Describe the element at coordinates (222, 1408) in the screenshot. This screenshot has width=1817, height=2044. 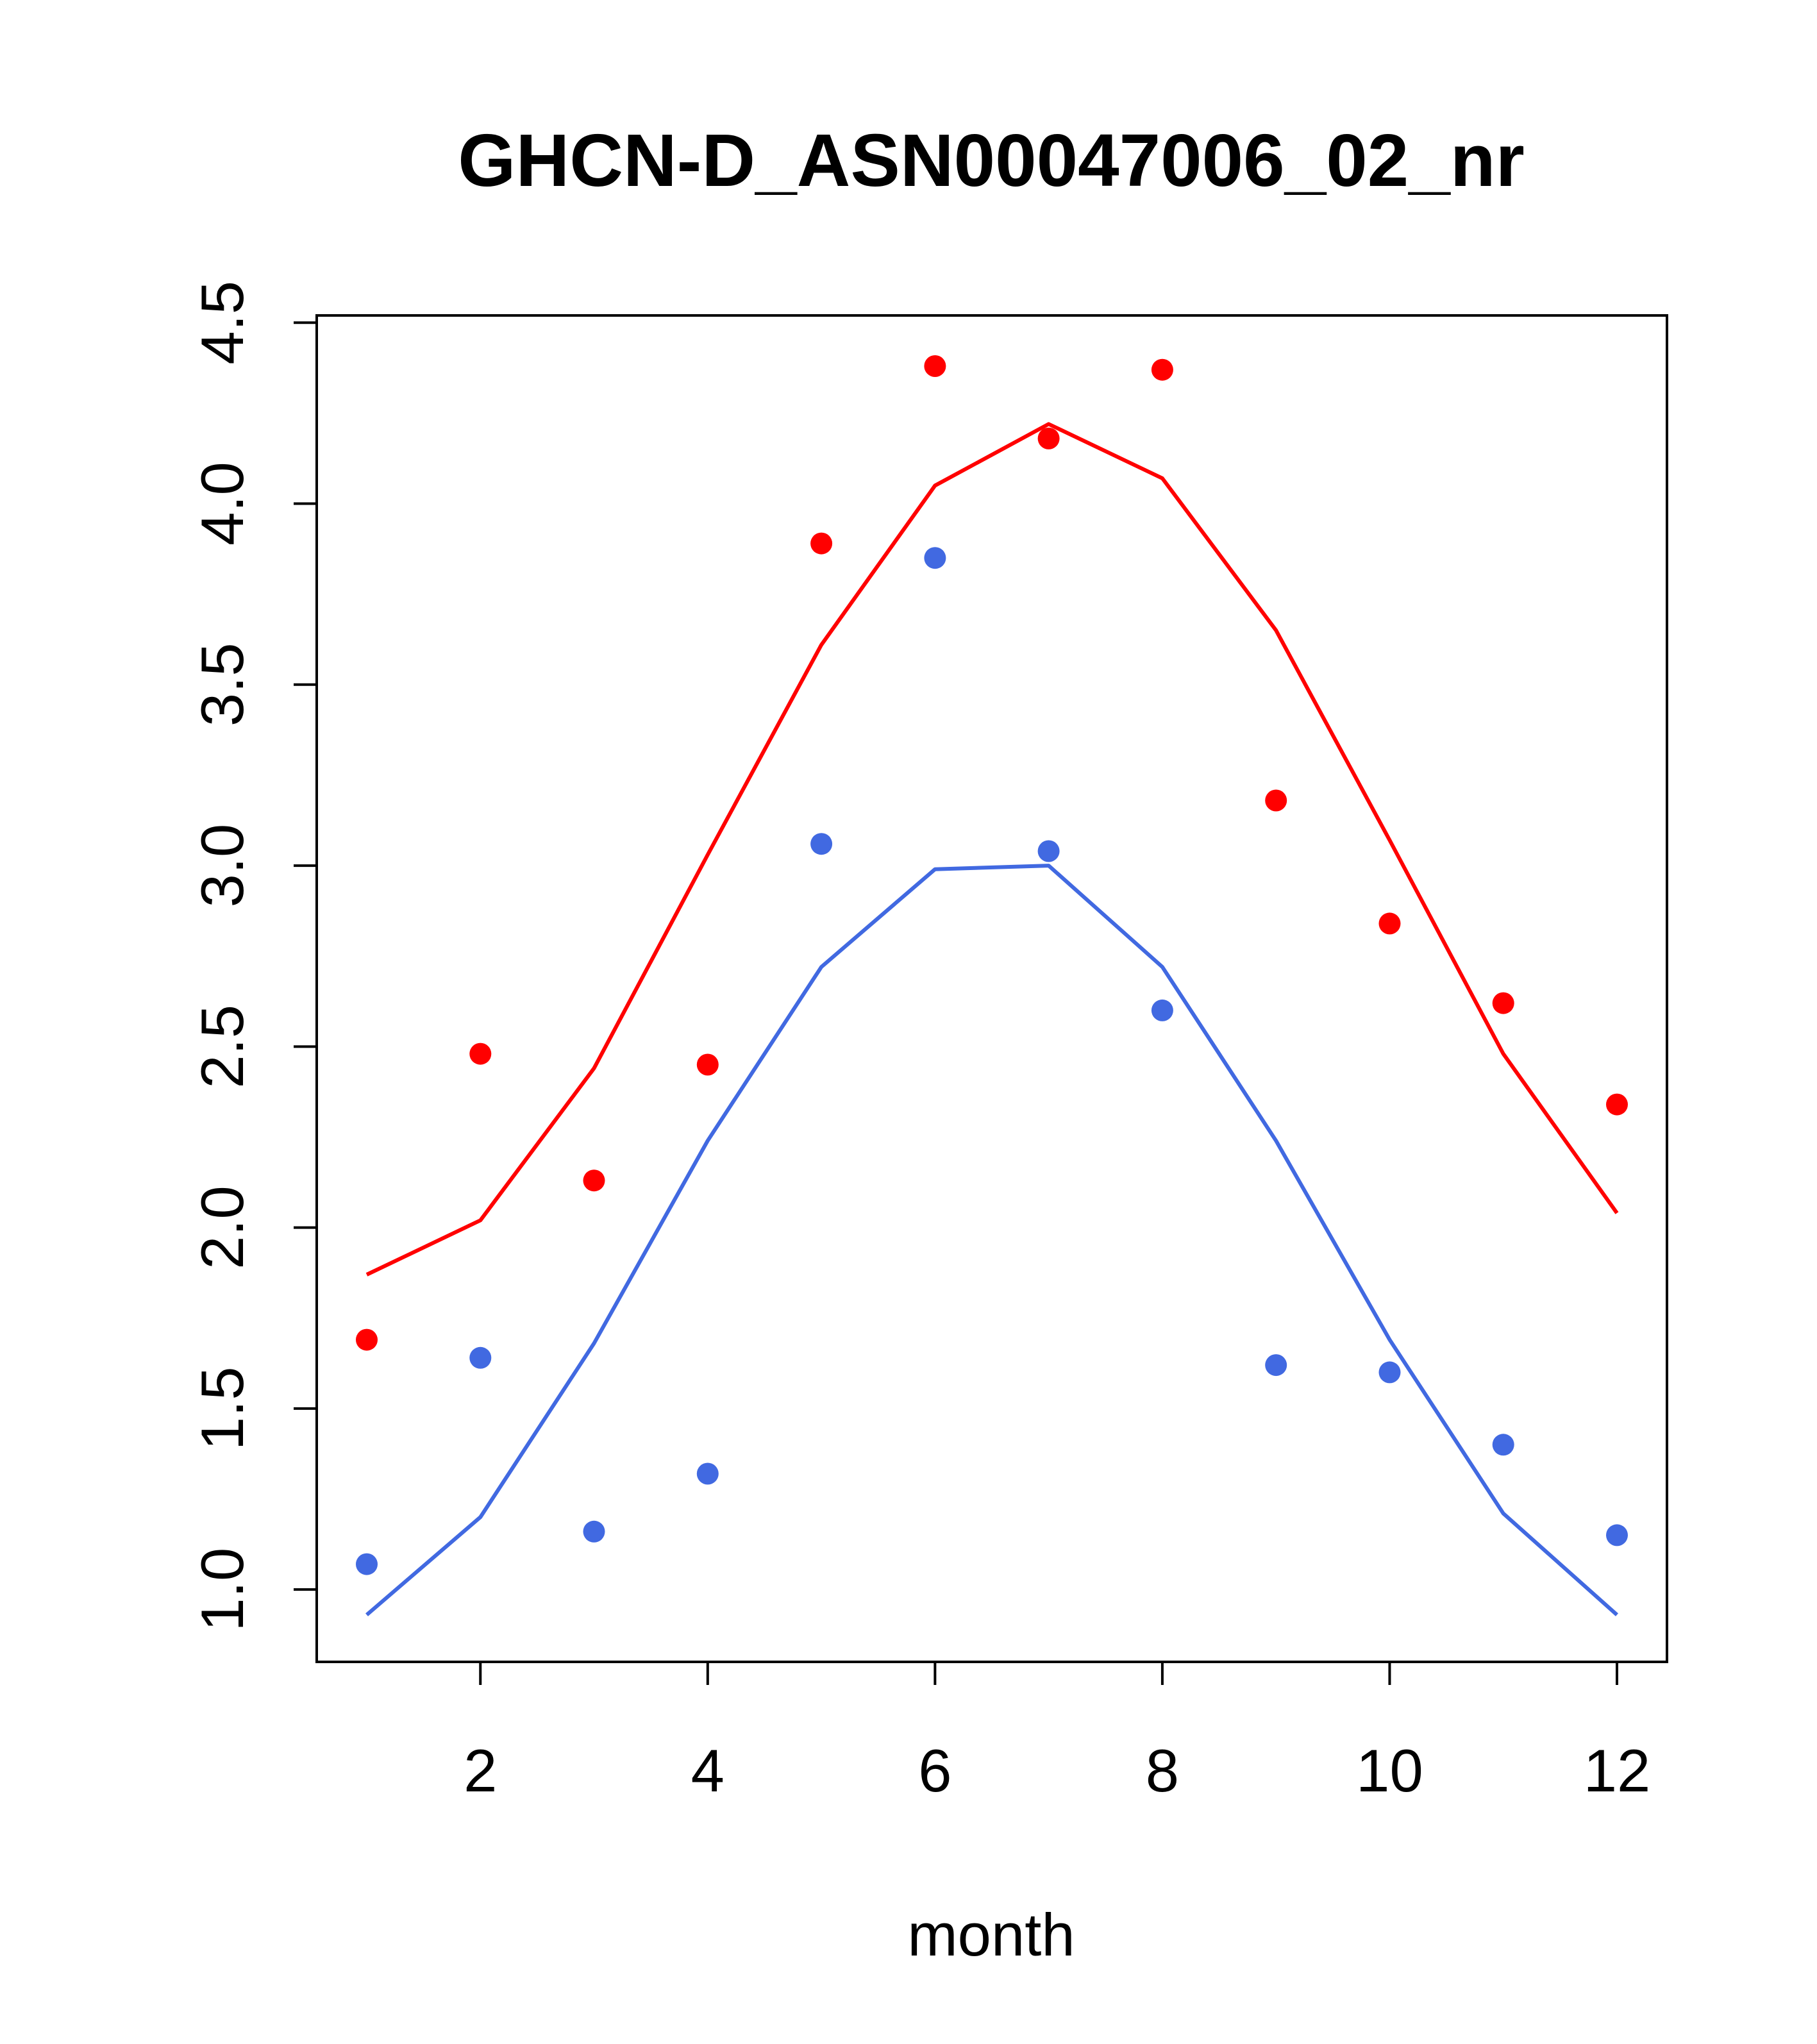
I see `y-tick-label-1.5: 1.5` at that location.